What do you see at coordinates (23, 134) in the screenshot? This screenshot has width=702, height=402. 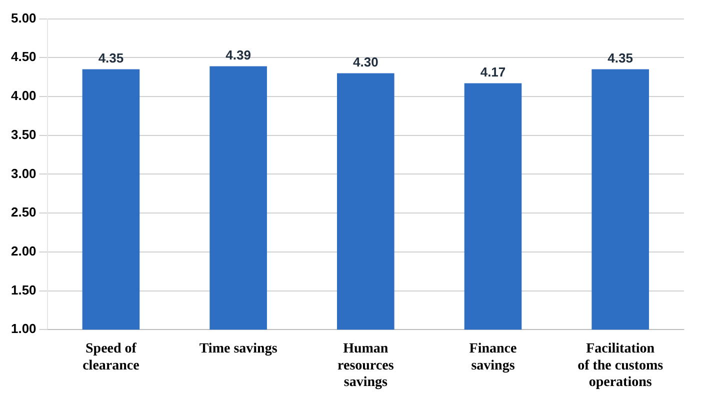 I see `y-tick-label: 3.50` at bounding box center [23, 134].